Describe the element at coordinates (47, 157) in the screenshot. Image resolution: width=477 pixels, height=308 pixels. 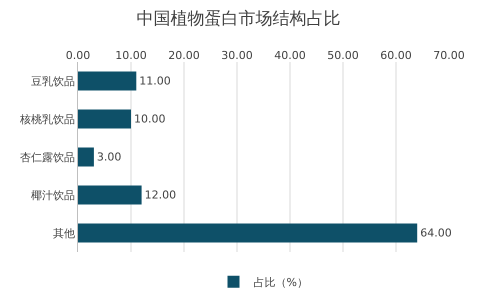
I see `y-tick-label: 杏仁露饮品` at that location.